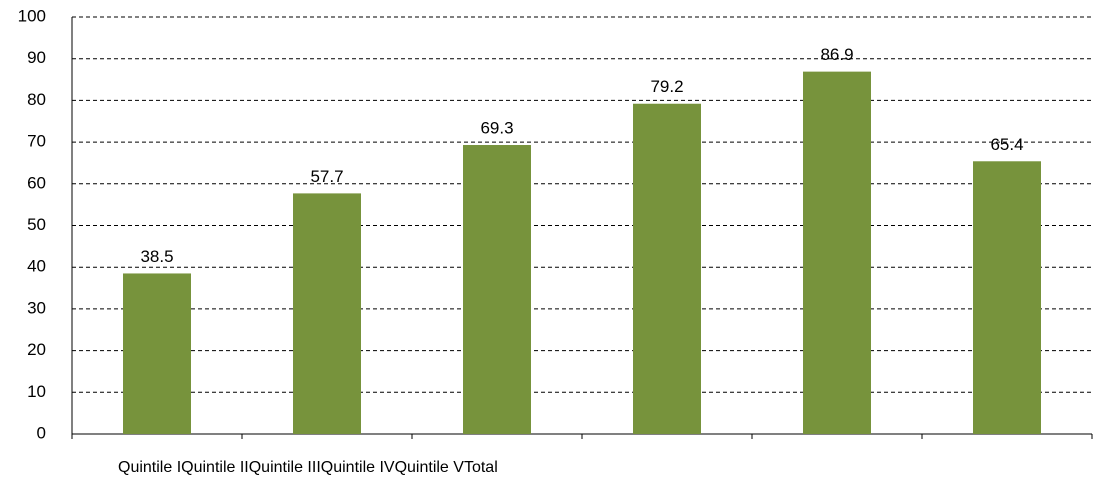 The image size is (1096, 479). Describe the element at coordinates (41, 432) in the screenshot. I see `y-tick-label: 0` at that location.